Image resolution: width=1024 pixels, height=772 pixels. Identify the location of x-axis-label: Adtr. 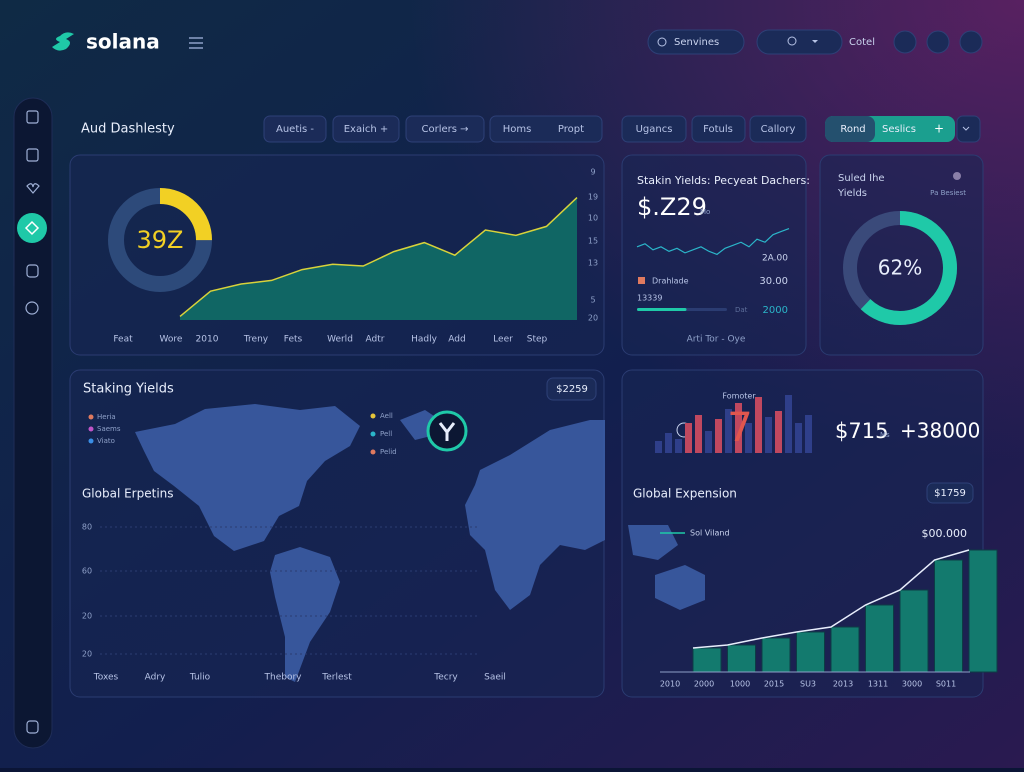
(375, 340).